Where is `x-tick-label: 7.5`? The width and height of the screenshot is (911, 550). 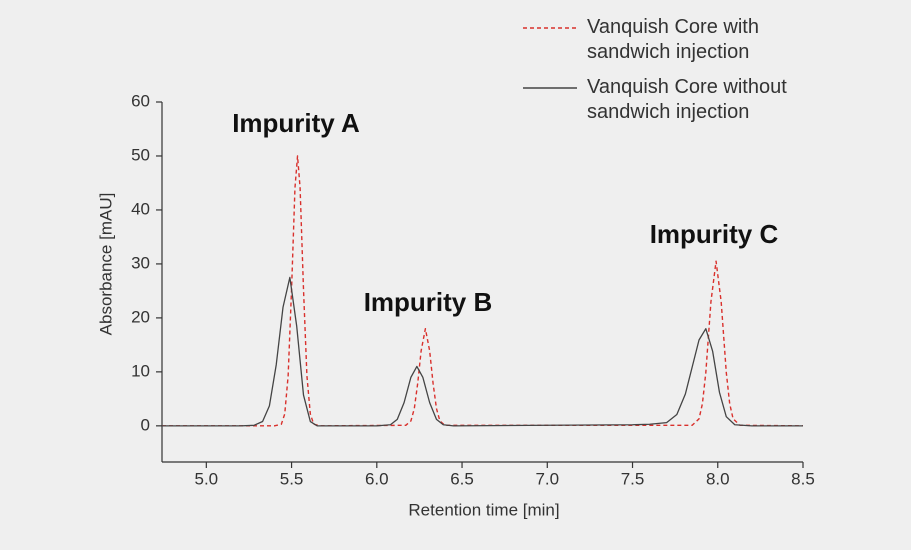 x-tick-label: 7.5 is located at coordinates (633, 478).